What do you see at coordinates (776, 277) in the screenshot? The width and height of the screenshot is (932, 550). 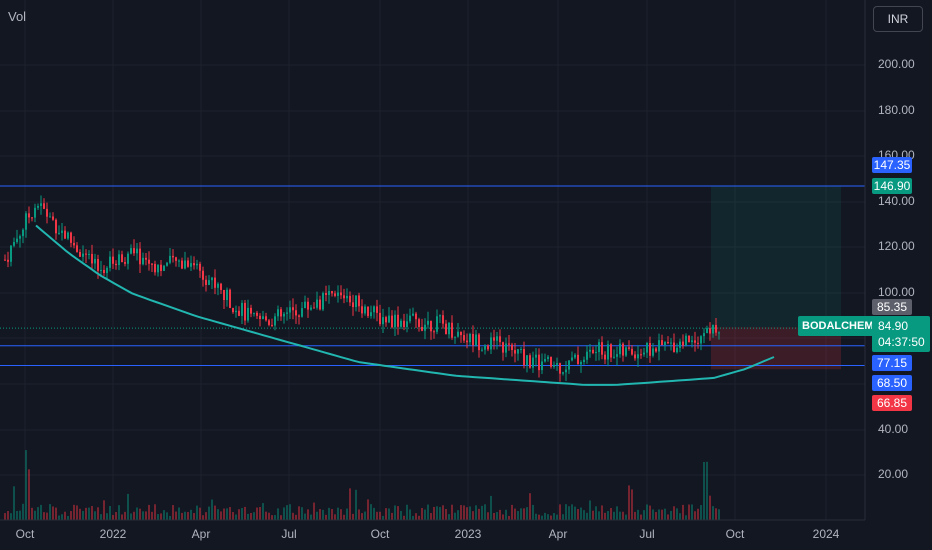 I see `position-tool` at bounding box center [776, 277].